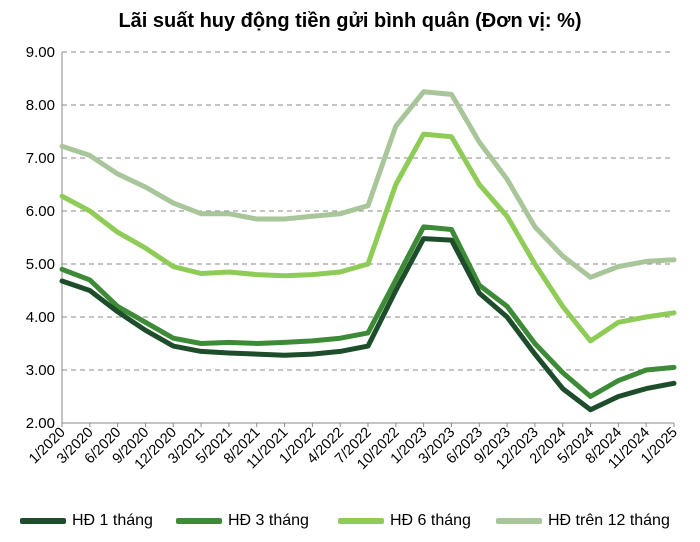 Image resolution: width=700 pixels, height=542 pixels. Describe the element at coordinates (430, 520) in the screenshot. I see `legend-label: HĐ 6 tháng` at that location.